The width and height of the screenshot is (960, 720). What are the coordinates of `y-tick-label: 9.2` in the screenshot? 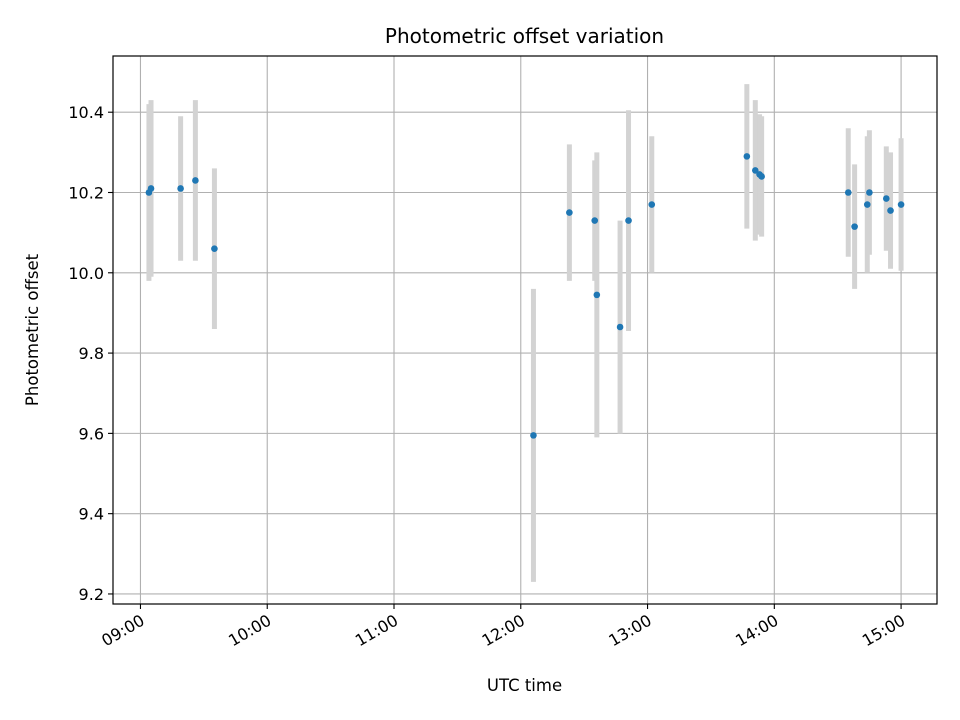 It's located at (91, 594).